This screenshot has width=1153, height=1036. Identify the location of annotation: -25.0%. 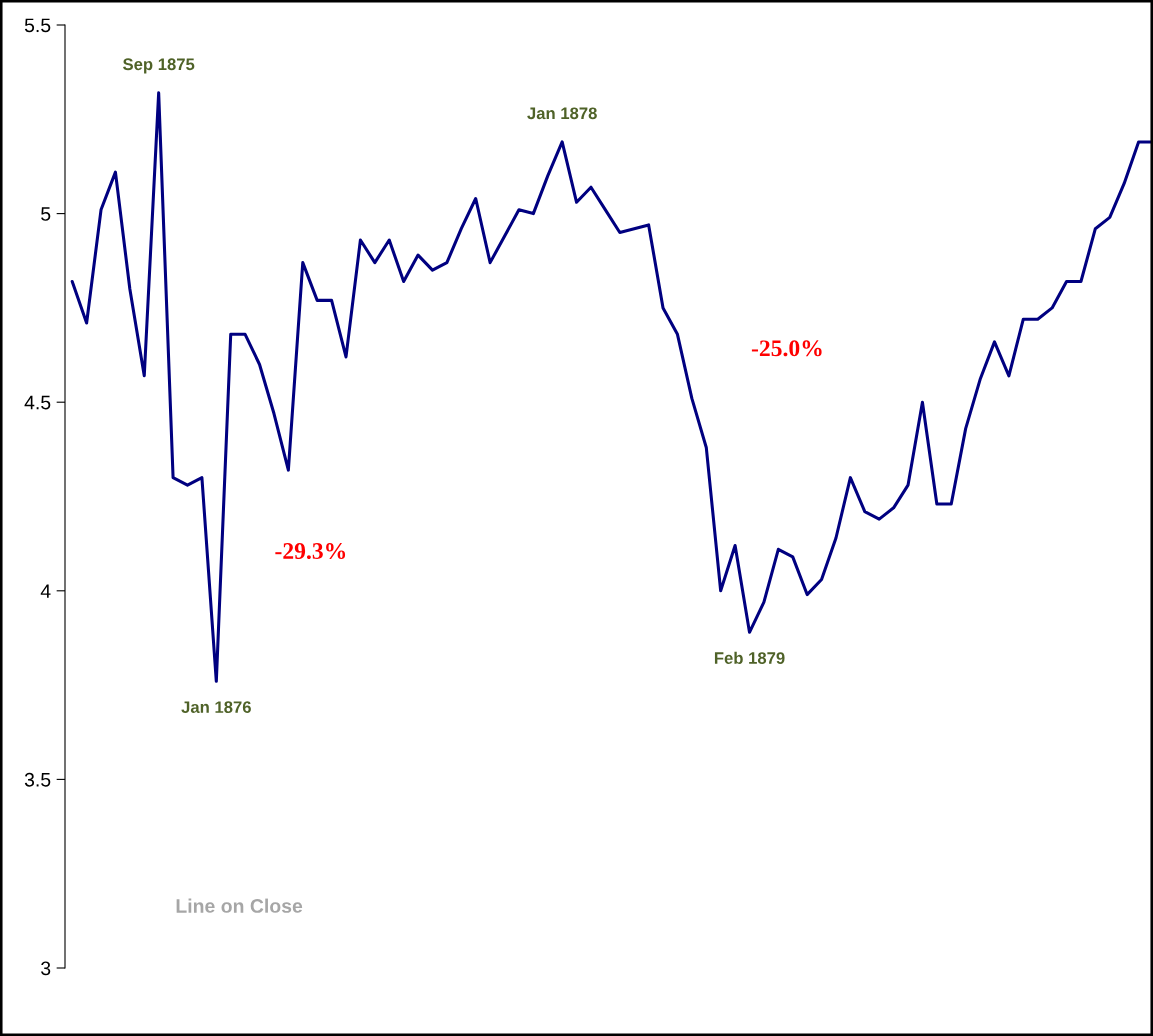
(786, 348).